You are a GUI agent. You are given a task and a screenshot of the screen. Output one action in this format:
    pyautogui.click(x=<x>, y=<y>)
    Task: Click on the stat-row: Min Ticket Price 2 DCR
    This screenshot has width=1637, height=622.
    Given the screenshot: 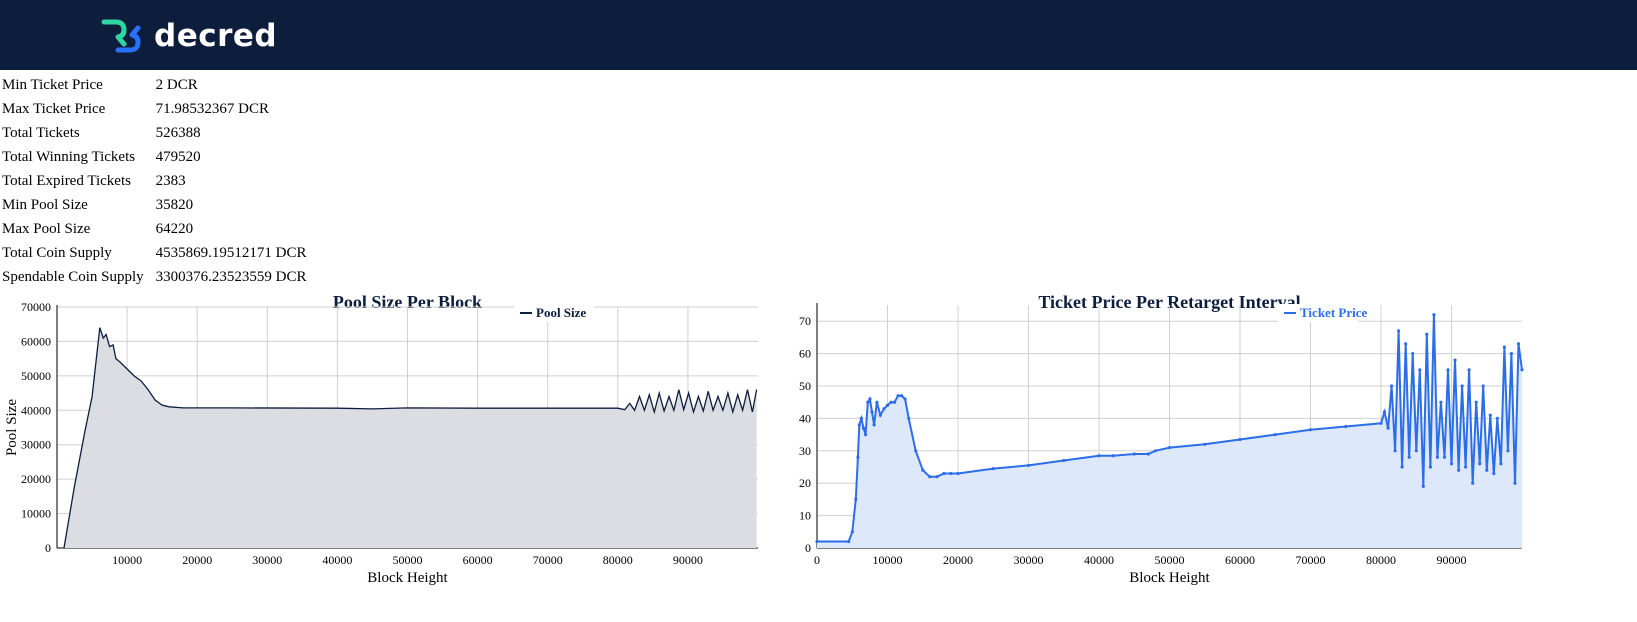 What is the action you would take?
    pyautogui.click(x=154, y=85)
    